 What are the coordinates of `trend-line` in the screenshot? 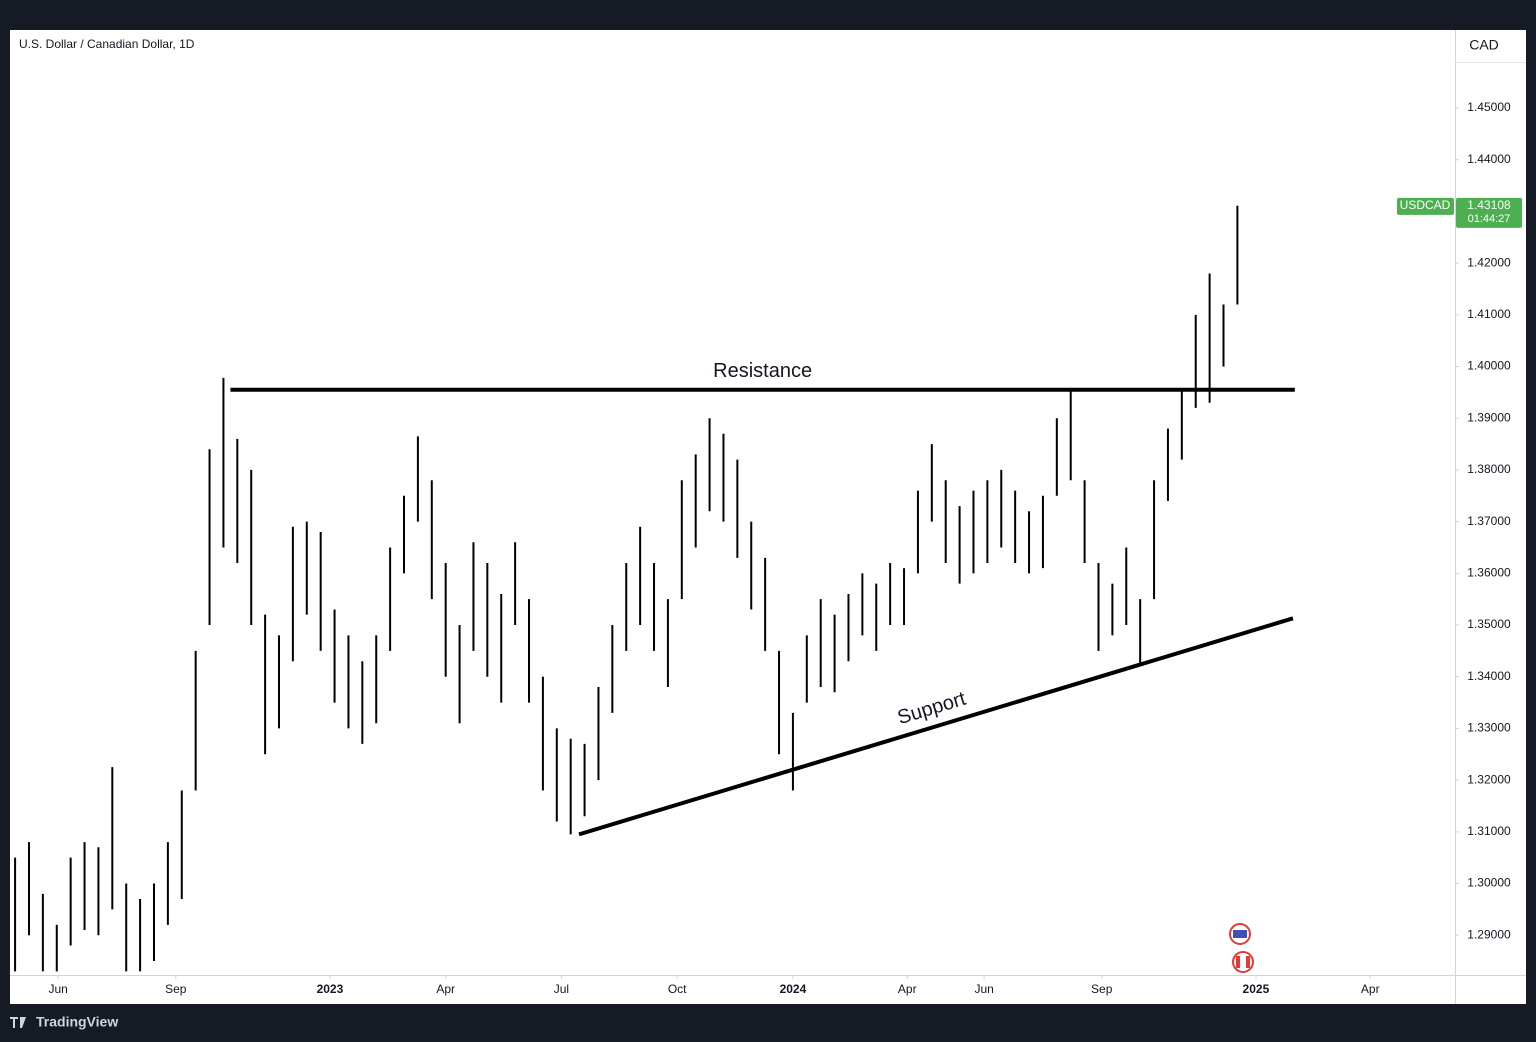 It's located at (936, 726).